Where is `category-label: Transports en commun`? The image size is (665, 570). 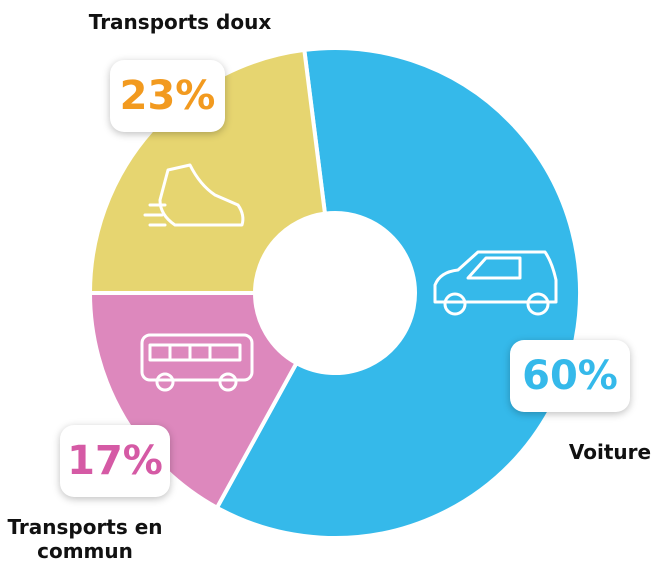
category-label: Transports en commun is located at coordinates (85, 539).